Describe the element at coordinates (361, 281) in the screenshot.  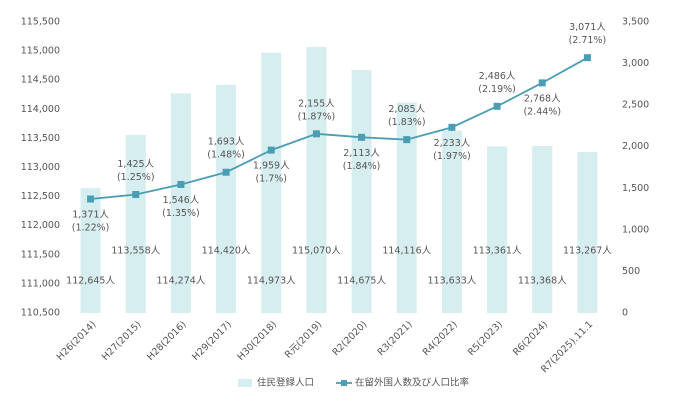
I see `bar-value-label: 114,675人` at that location.